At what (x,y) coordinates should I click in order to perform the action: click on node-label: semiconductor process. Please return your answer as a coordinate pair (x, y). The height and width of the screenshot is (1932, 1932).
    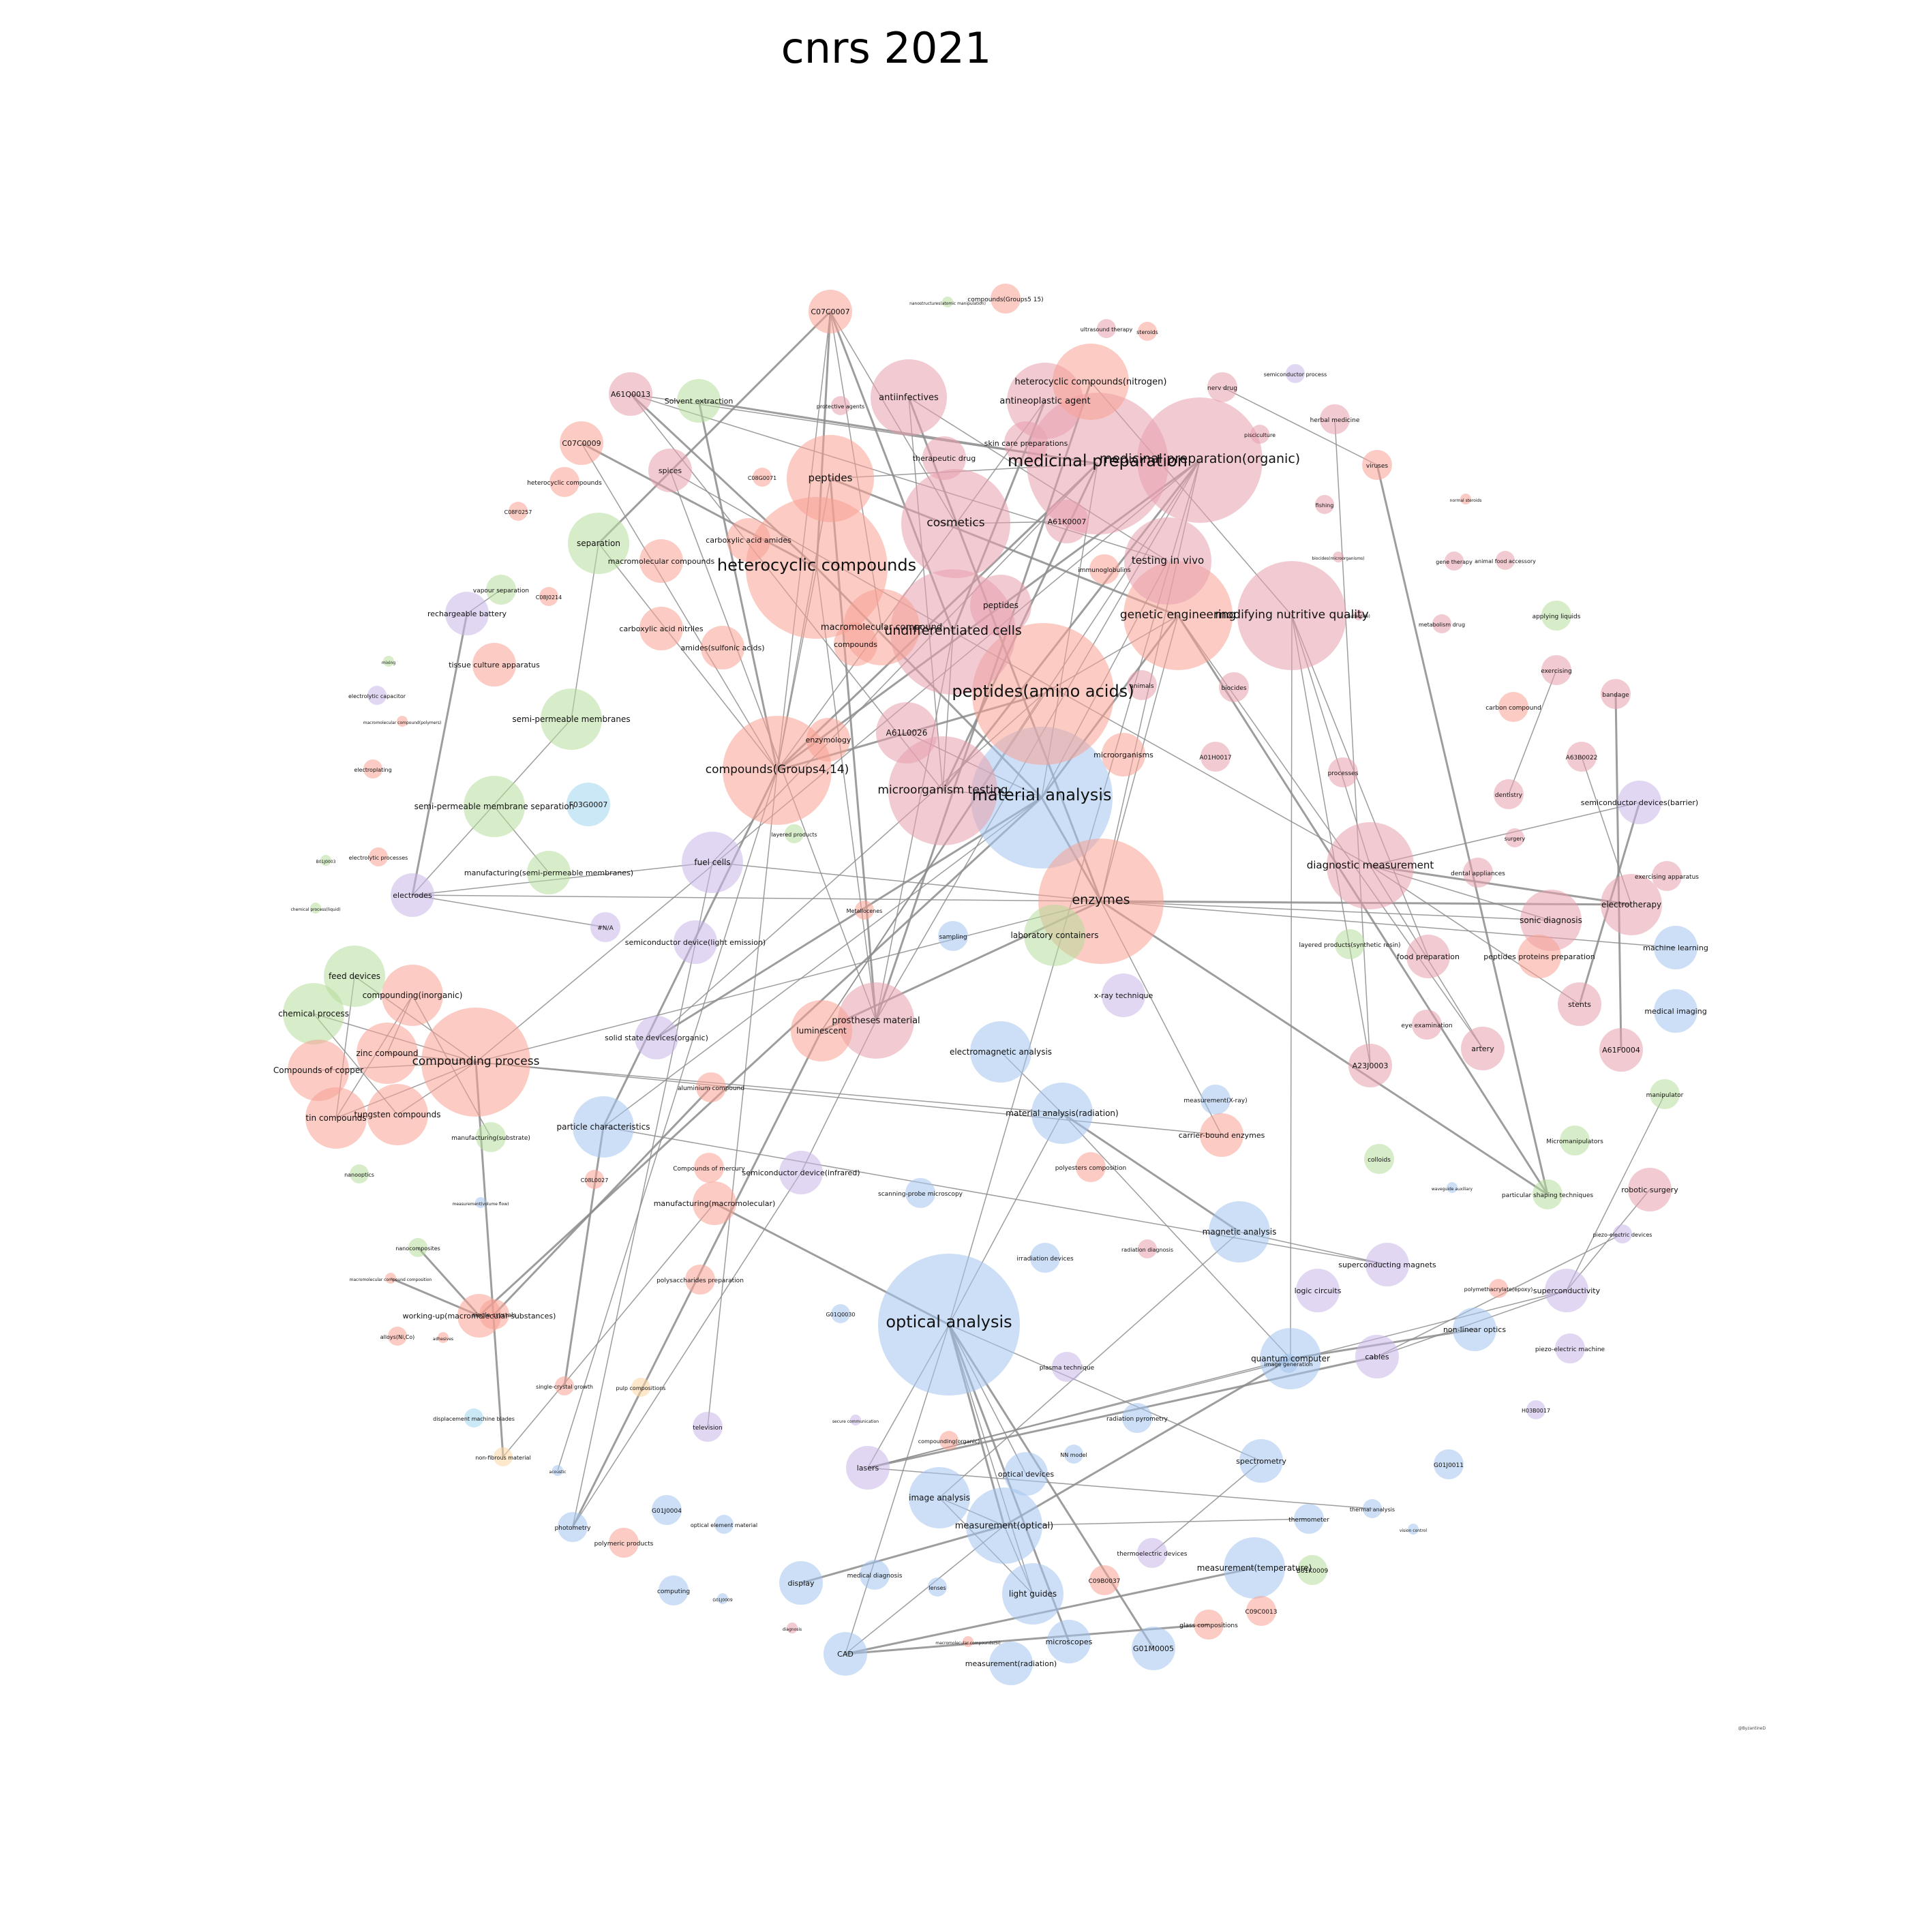
    Looking at the image, I should click on (1295, 375).